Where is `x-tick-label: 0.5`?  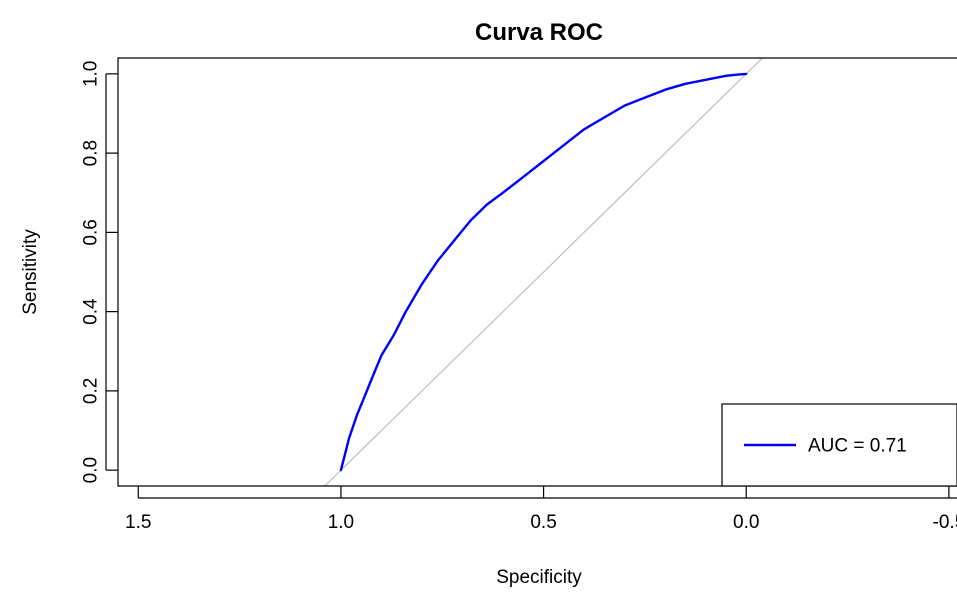 x-tick-label: 0.5 is located at coordinates (543, 522).